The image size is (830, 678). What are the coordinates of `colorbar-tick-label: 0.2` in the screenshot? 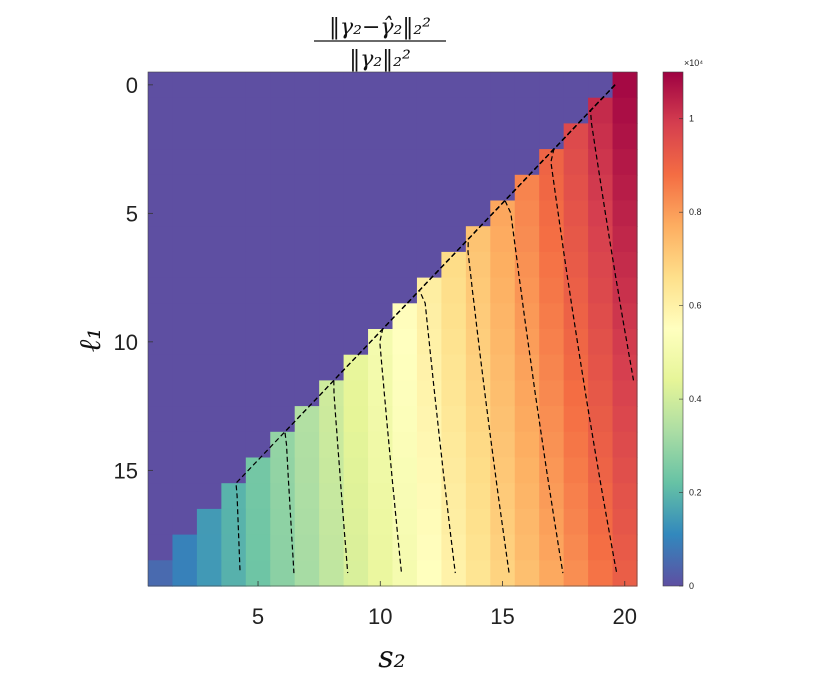 It's located at (695, 493).